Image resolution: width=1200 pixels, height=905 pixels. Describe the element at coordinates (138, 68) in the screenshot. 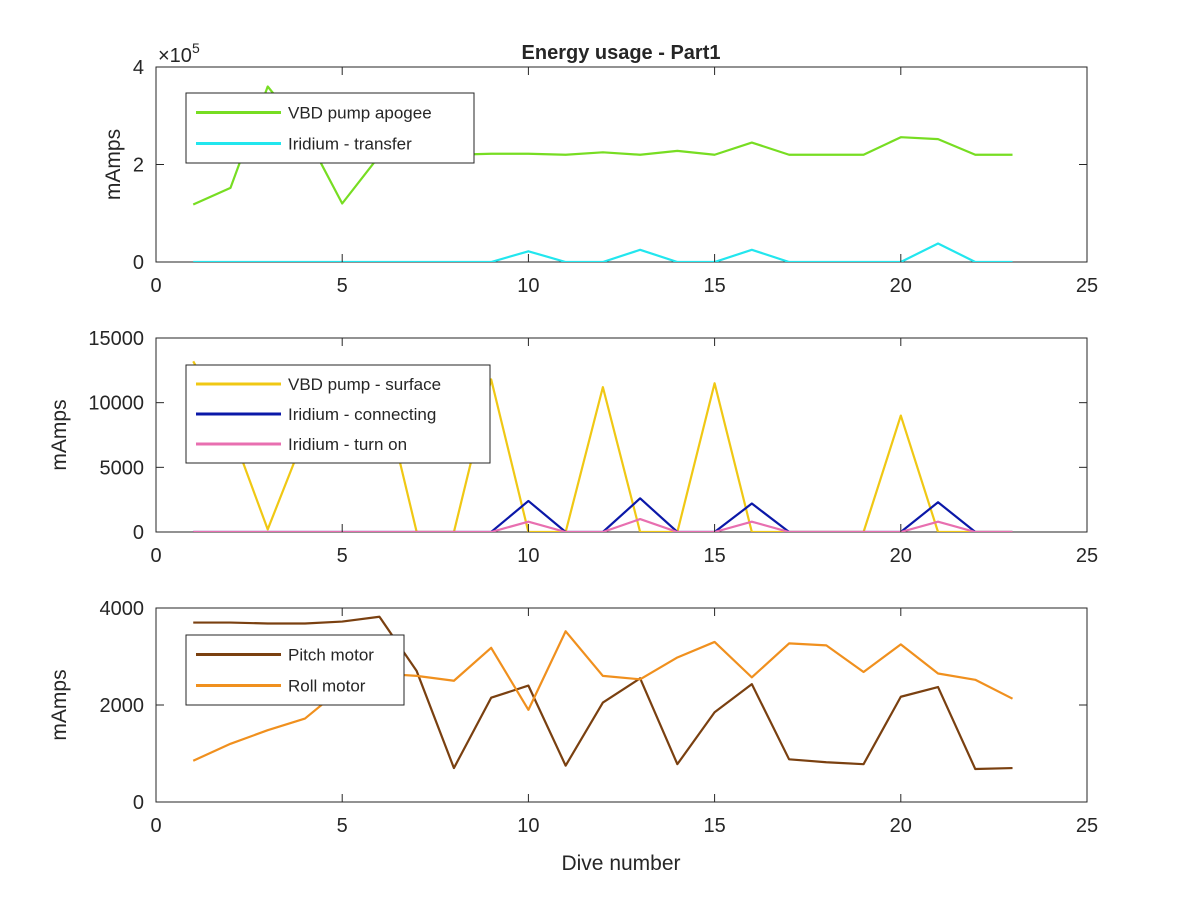

I see `y-tick-label: 4` at that location.